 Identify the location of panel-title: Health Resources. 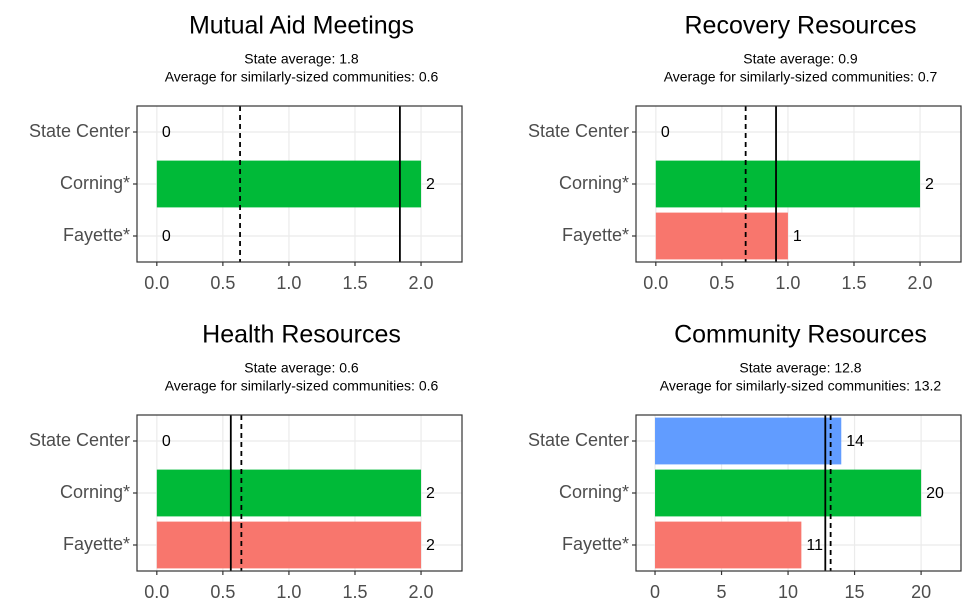
(301, 335).